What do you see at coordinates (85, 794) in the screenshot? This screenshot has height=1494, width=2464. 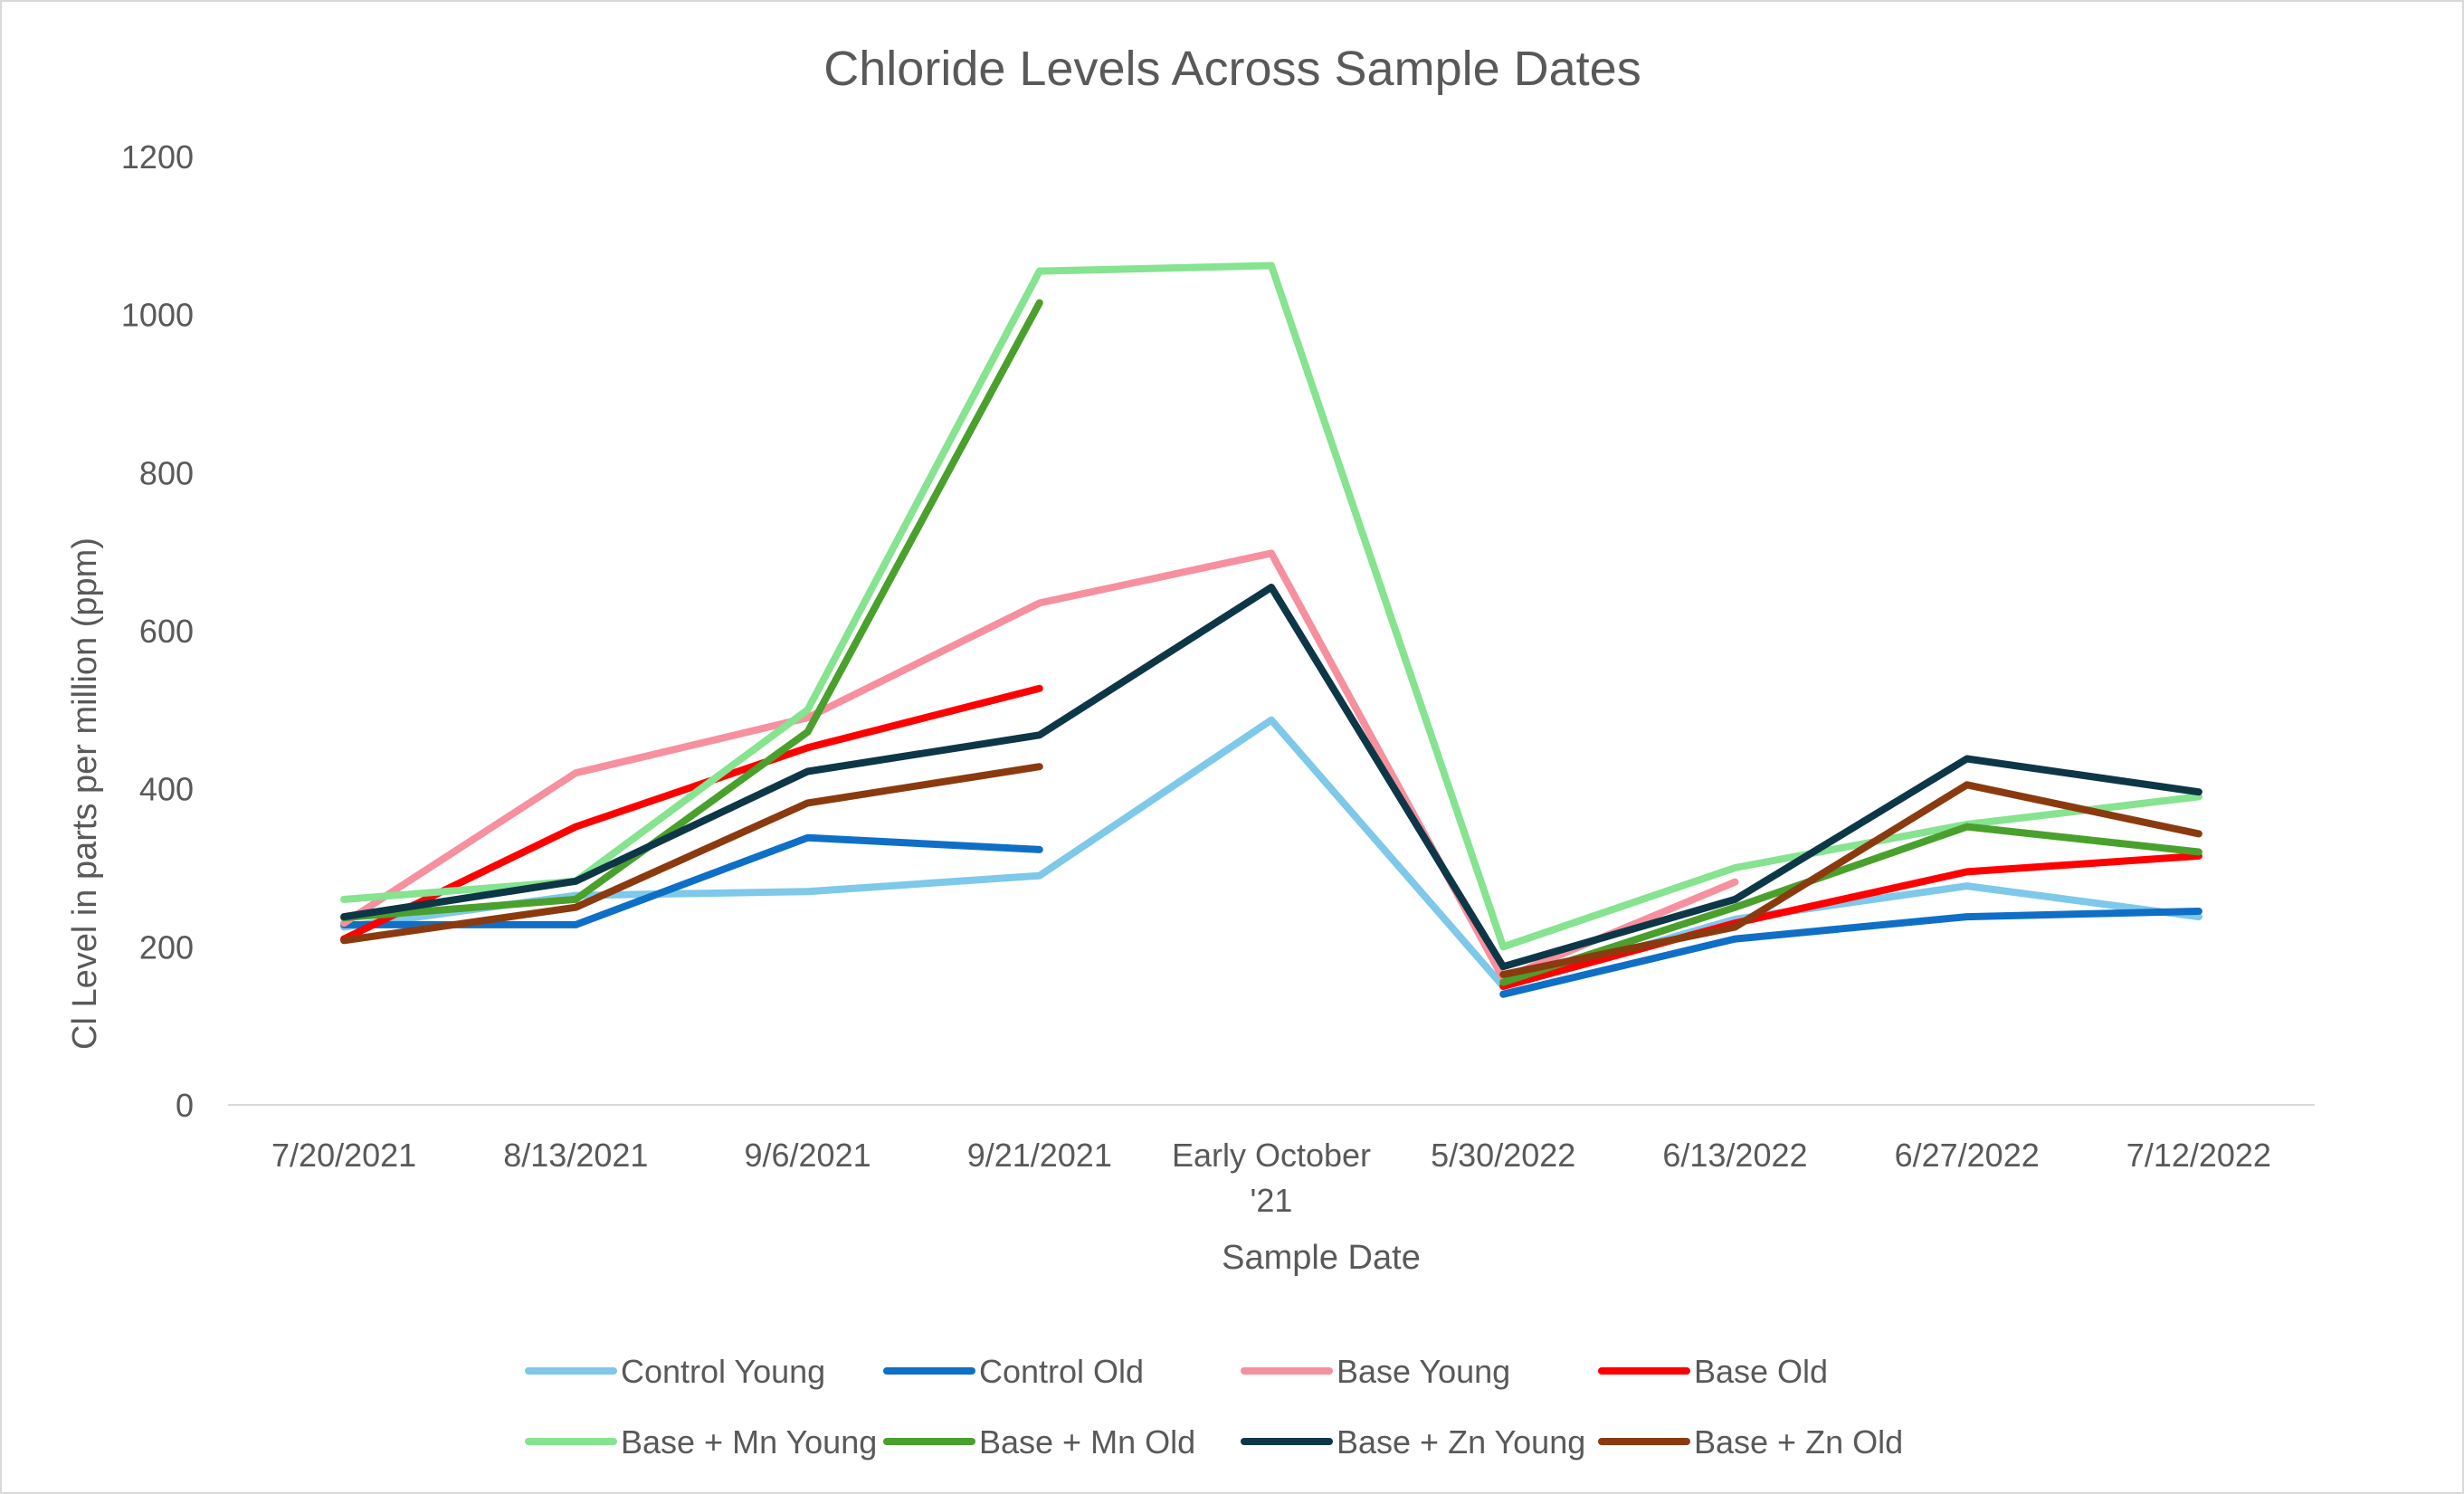 I see `y-axis-title: Cl Level in parts per million (ppm)` at bounding box center [85, 794].